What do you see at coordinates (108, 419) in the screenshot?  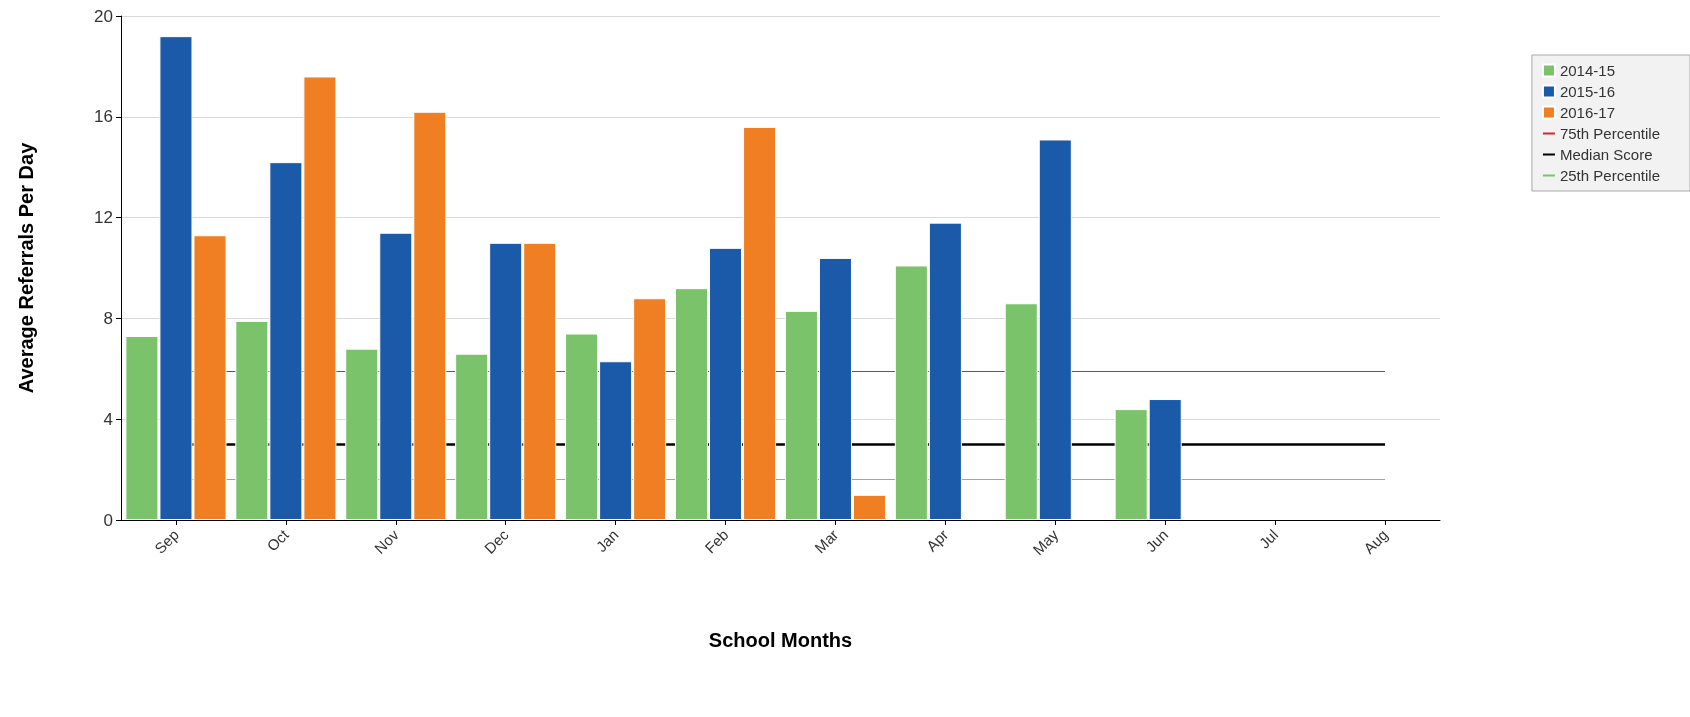 I see `y-tick-label: 4` at bounding box center [108, 419].